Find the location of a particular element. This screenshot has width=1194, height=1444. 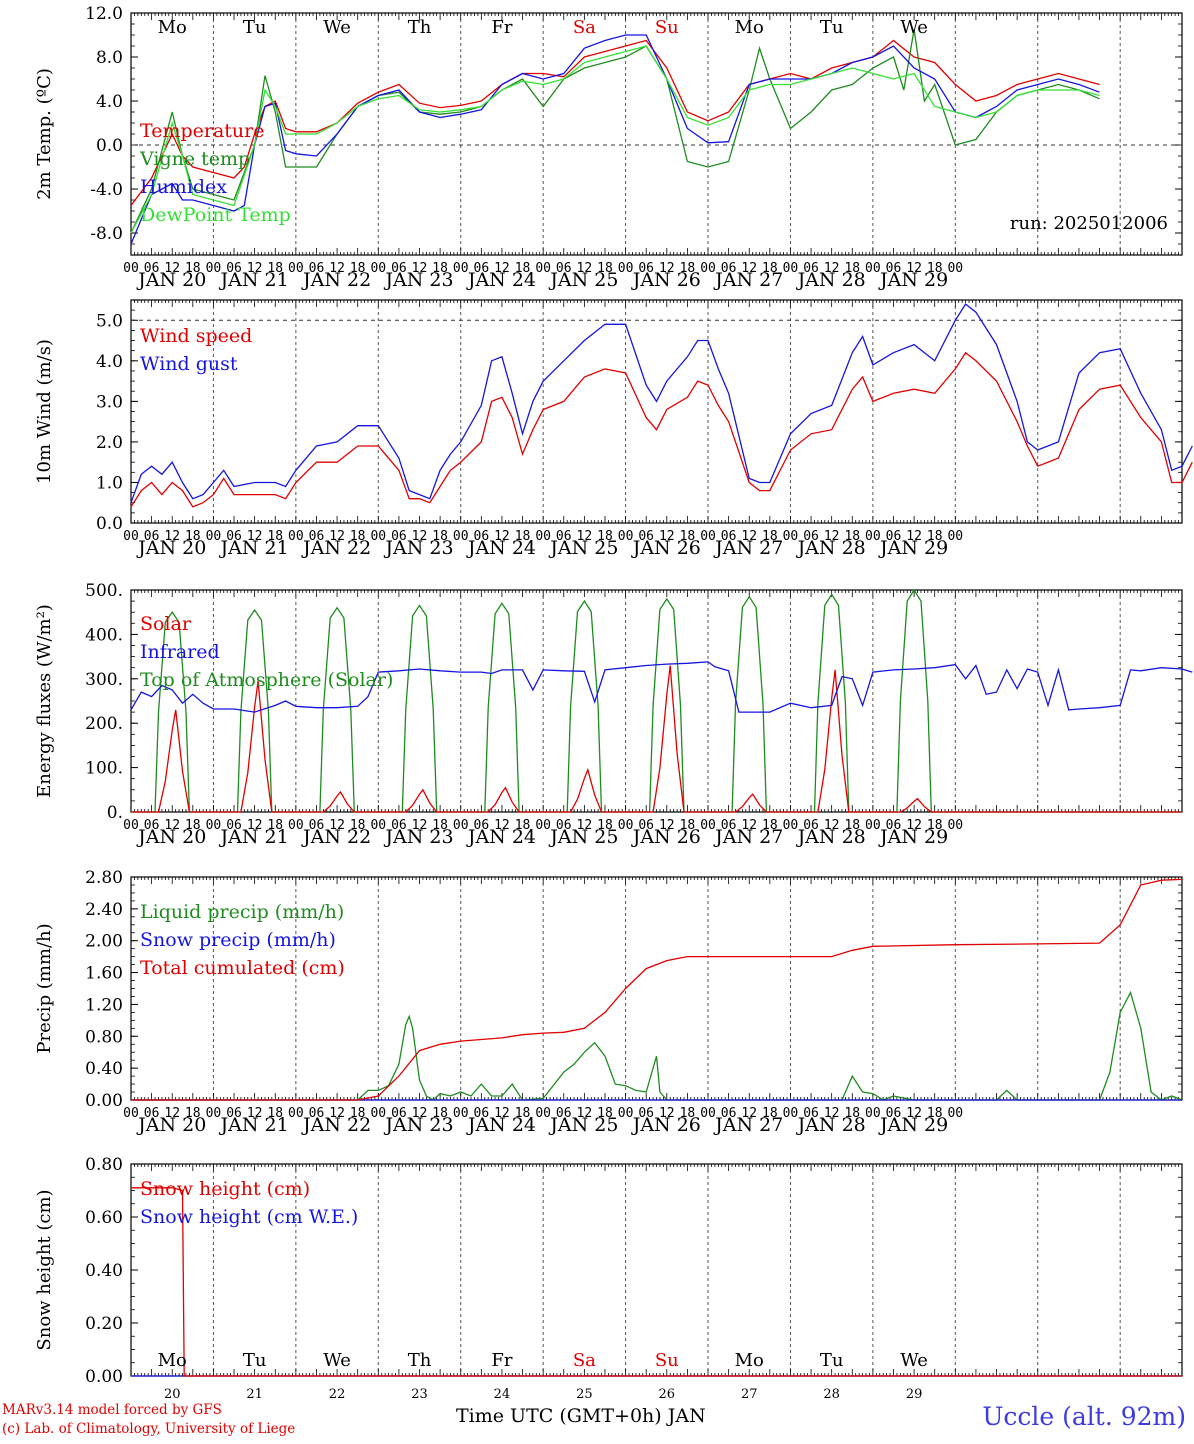

y-tick-label: 0.40 is located at coordinates (104, 1069).